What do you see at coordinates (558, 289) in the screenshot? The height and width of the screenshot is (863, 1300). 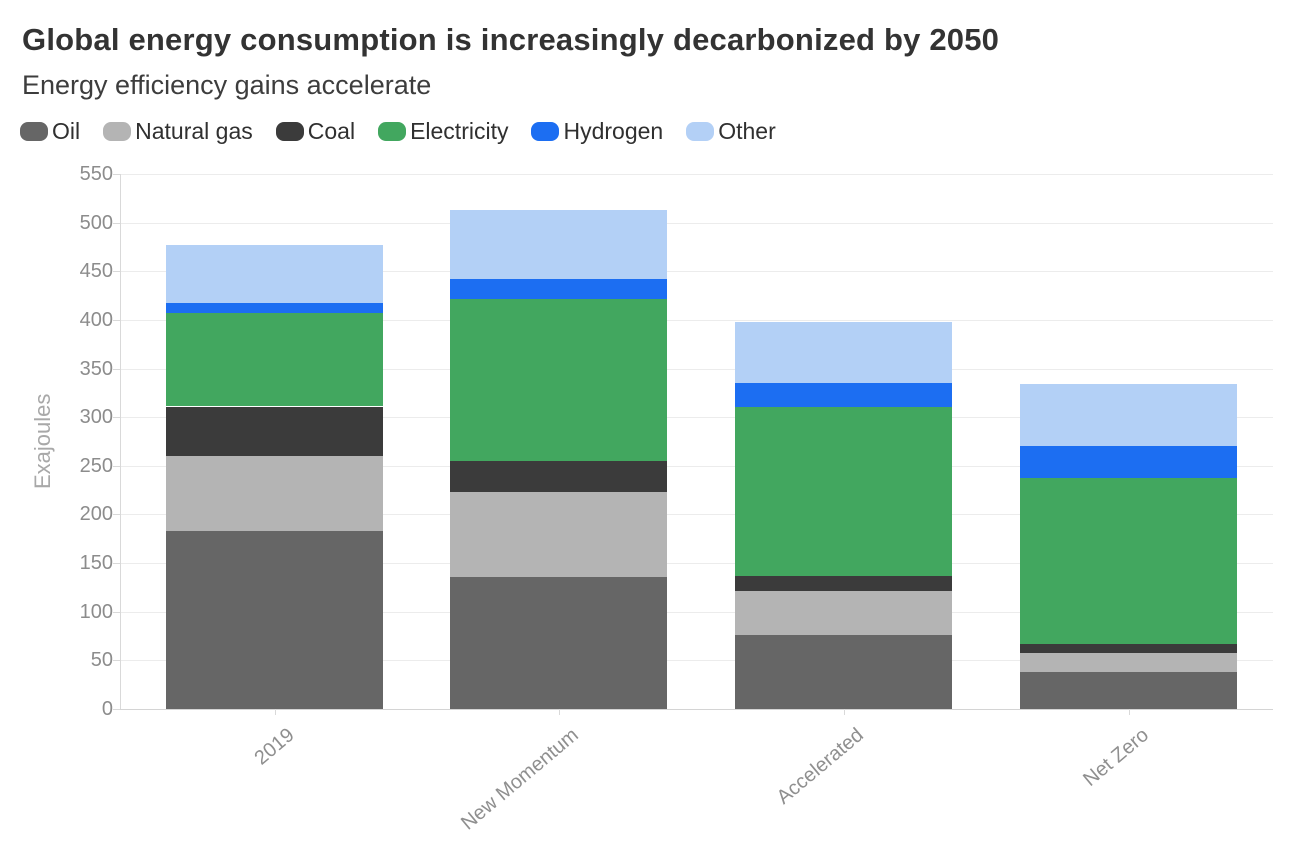 I see `bar-segment-new-momentum-hydrogen` at bounding box center [558, 289].